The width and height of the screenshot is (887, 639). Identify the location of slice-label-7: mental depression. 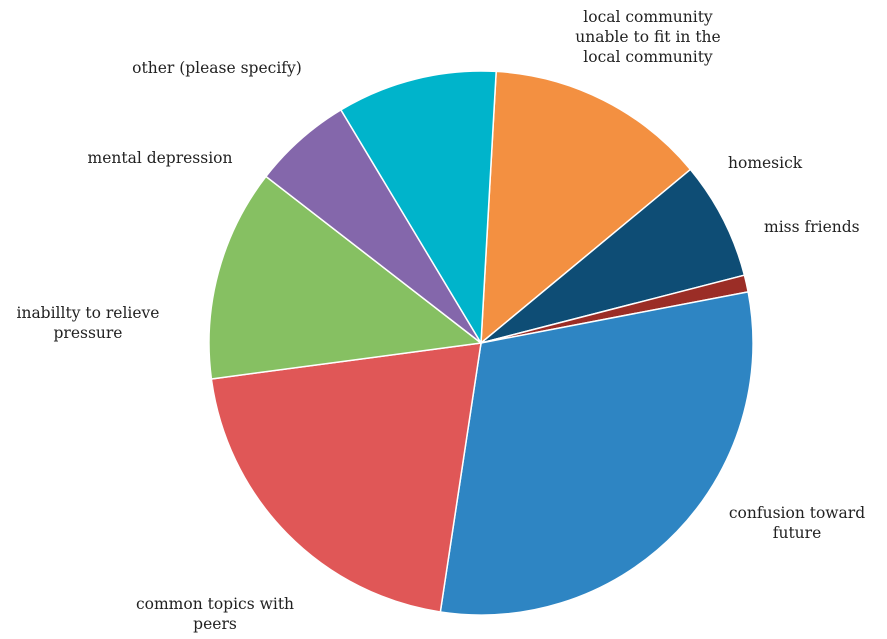
(160, 158).